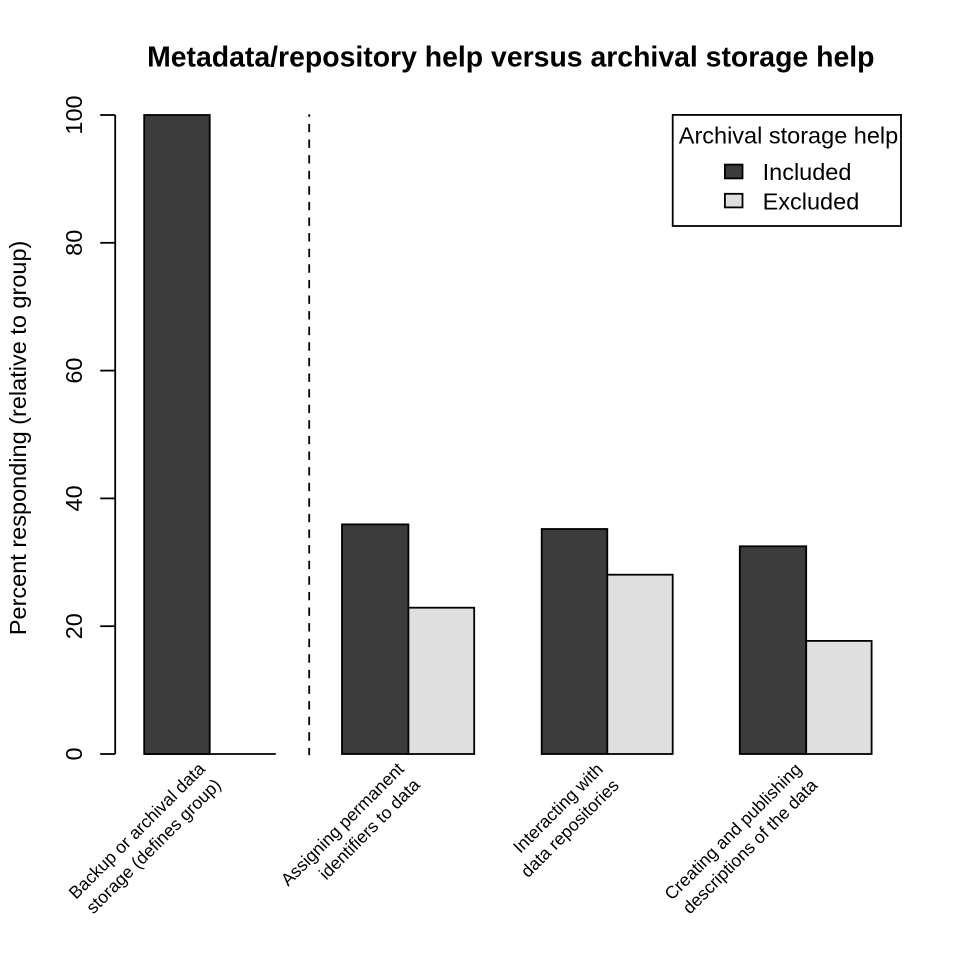 Image resolution: width=960 pixels, height=960 pixels. I want to click on svg-text:Percent responding (relative t: Percent responding (relative to group), so click(18, 438).